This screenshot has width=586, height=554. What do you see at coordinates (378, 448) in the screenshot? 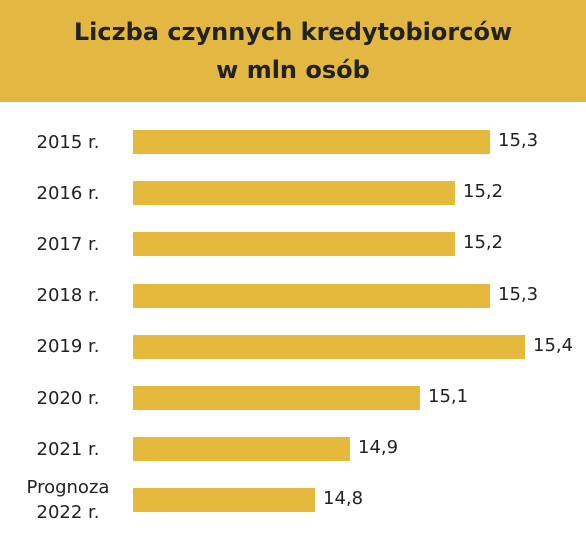
I see `value-label: 14,9` at bounding box center [378, 448].